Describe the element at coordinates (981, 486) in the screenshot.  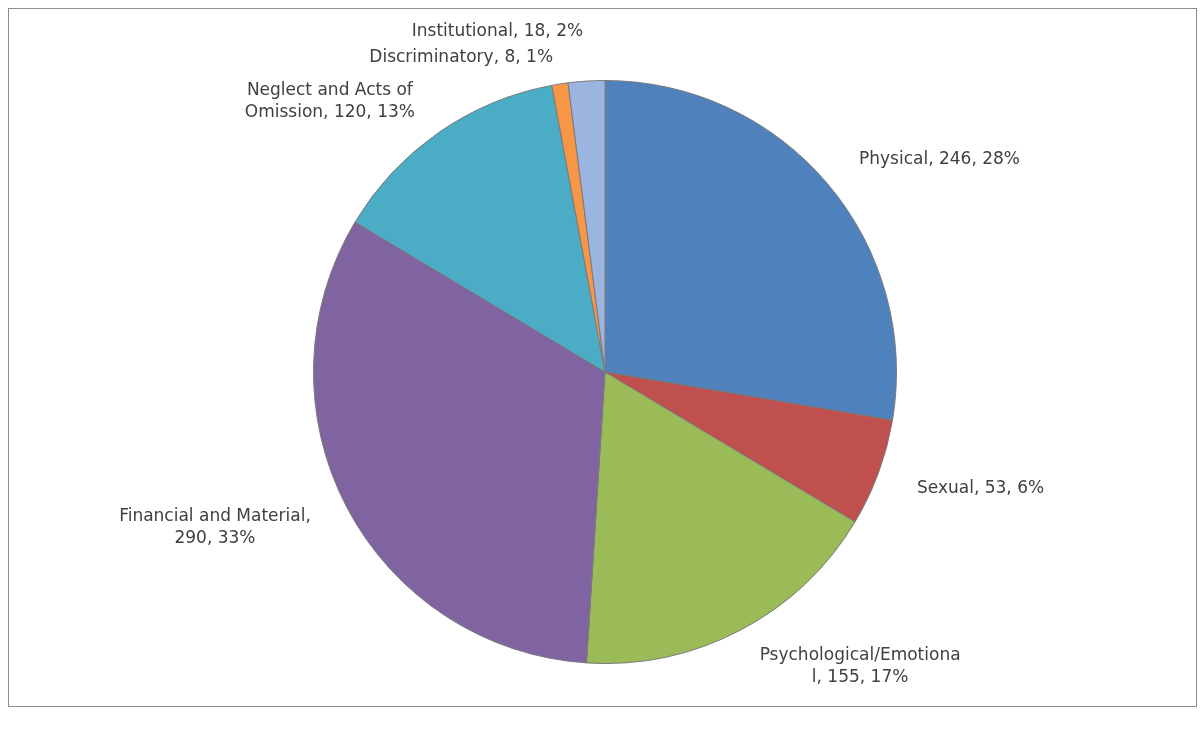
I see `slice-label: Sexual, 53, 6%` at that location.